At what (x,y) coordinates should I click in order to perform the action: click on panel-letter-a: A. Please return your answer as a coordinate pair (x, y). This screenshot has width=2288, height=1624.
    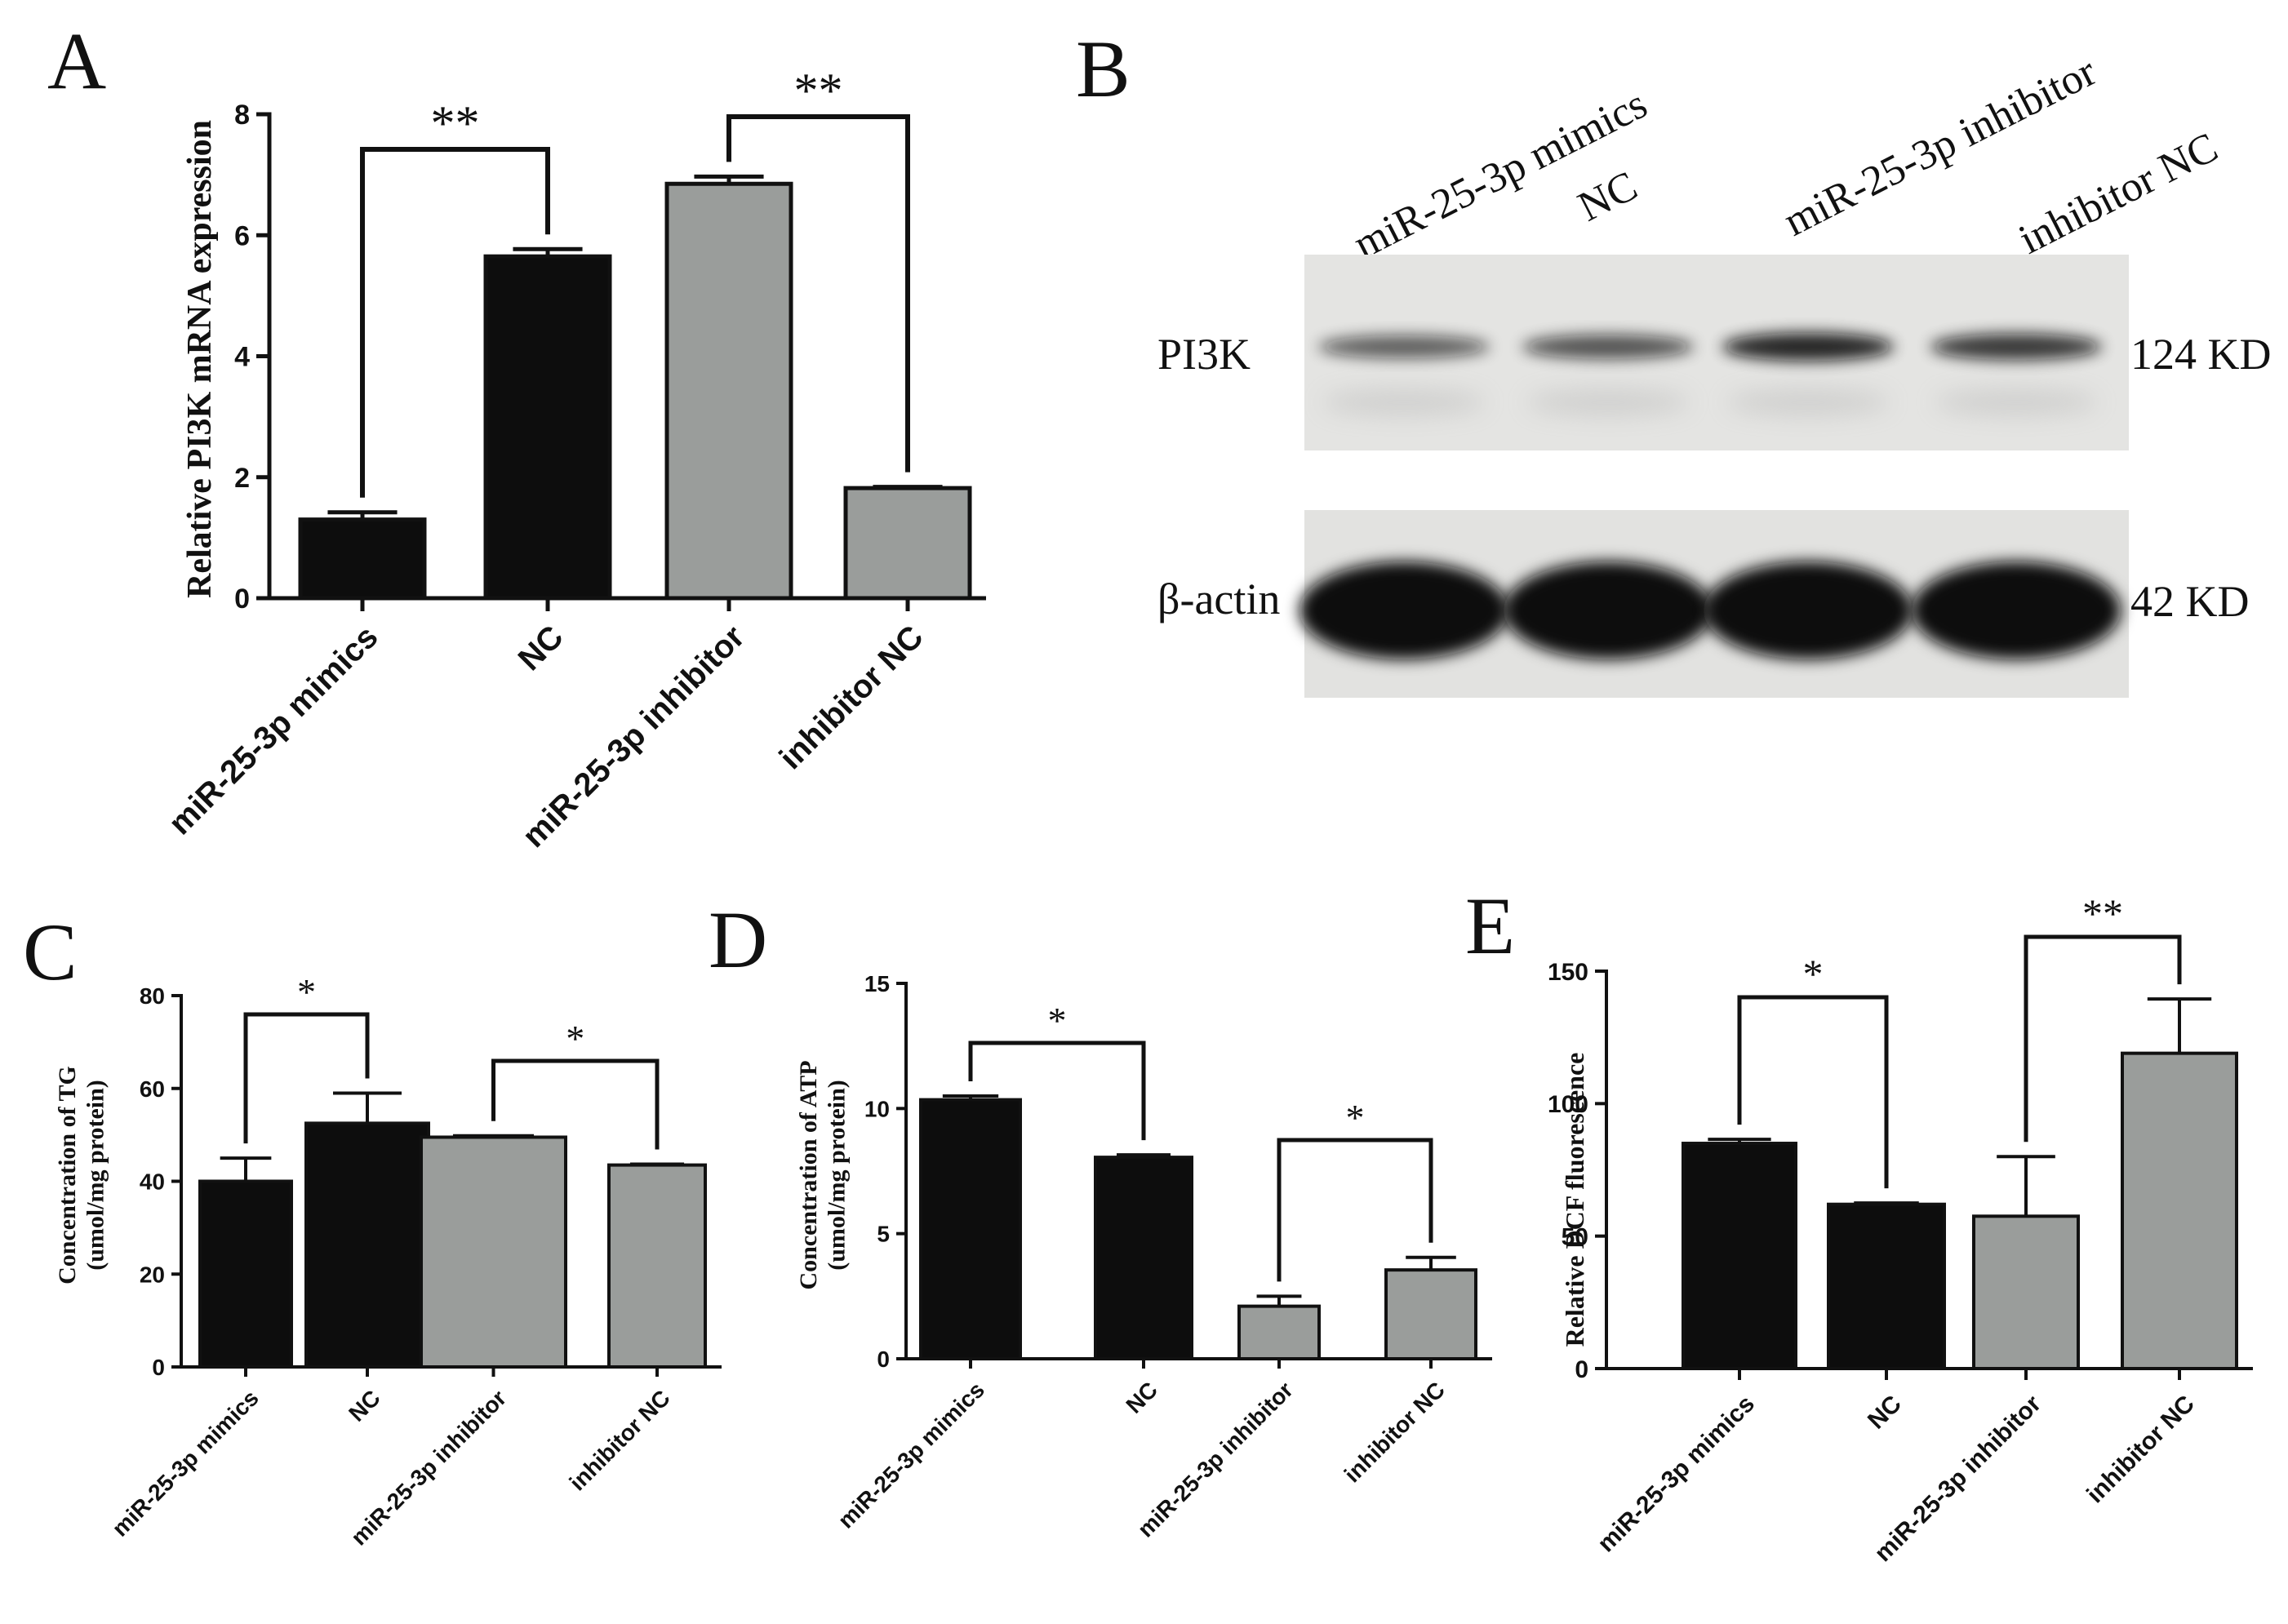
    Looking at the image, I should click on (76, 61).